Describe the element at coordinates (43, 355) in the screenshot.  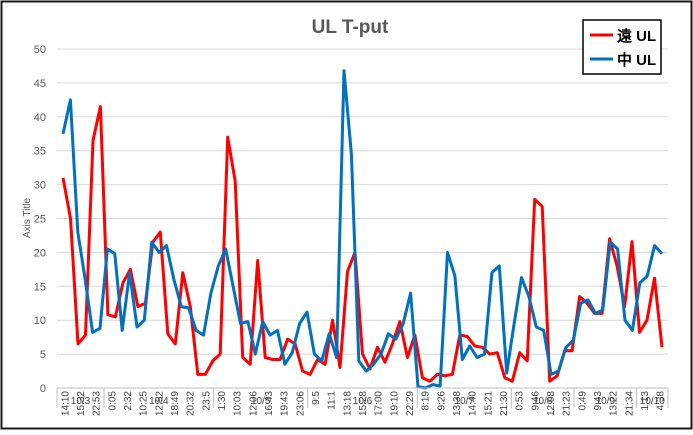
I see `y-tick-label: 5` at that location.